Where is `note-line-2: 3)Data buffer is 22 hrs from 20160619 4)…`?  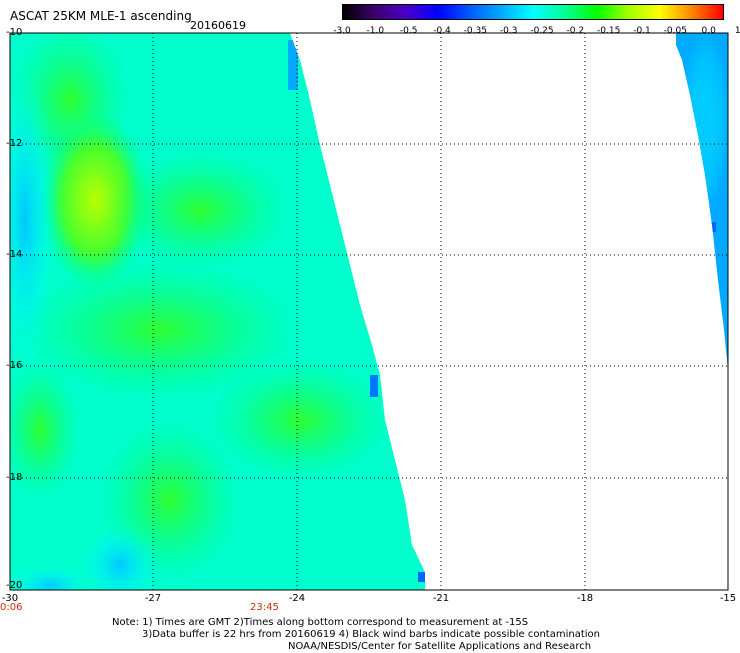
note-line-2: 3)Data buffer is 22 hrs from 20160619 4)… is located at coordinates (371, 634).